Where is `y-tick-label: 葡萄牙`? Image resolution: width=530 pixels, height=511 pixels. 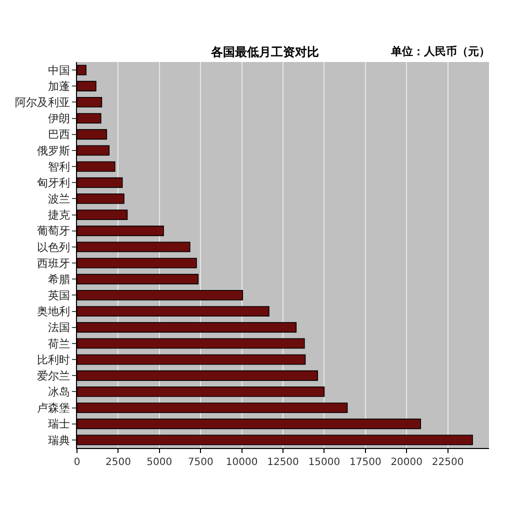 y-tick-label: 葡萄牙 is located at coordinates (53, 231).